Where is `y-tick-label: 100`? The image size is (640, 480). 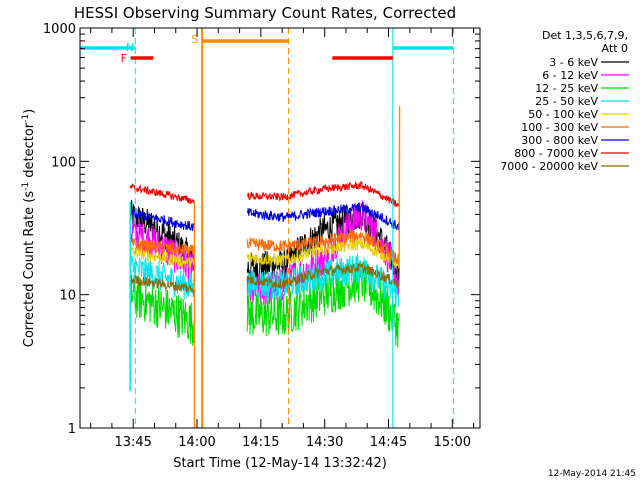
y-tick-label: 100 is located at coordinates (63, 162).